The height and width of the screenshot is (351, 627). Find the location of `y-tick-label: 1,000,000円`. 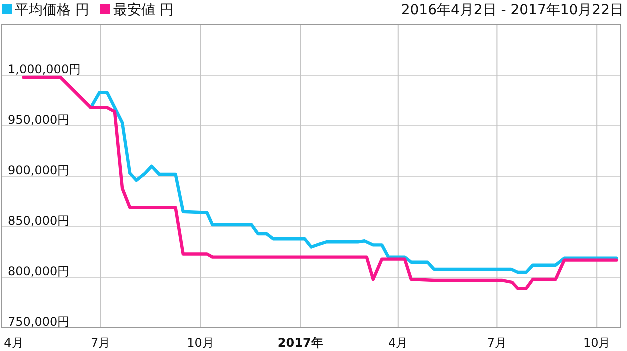

y-tick-label: 1,000,000円 is located at coordinates (45, 69).